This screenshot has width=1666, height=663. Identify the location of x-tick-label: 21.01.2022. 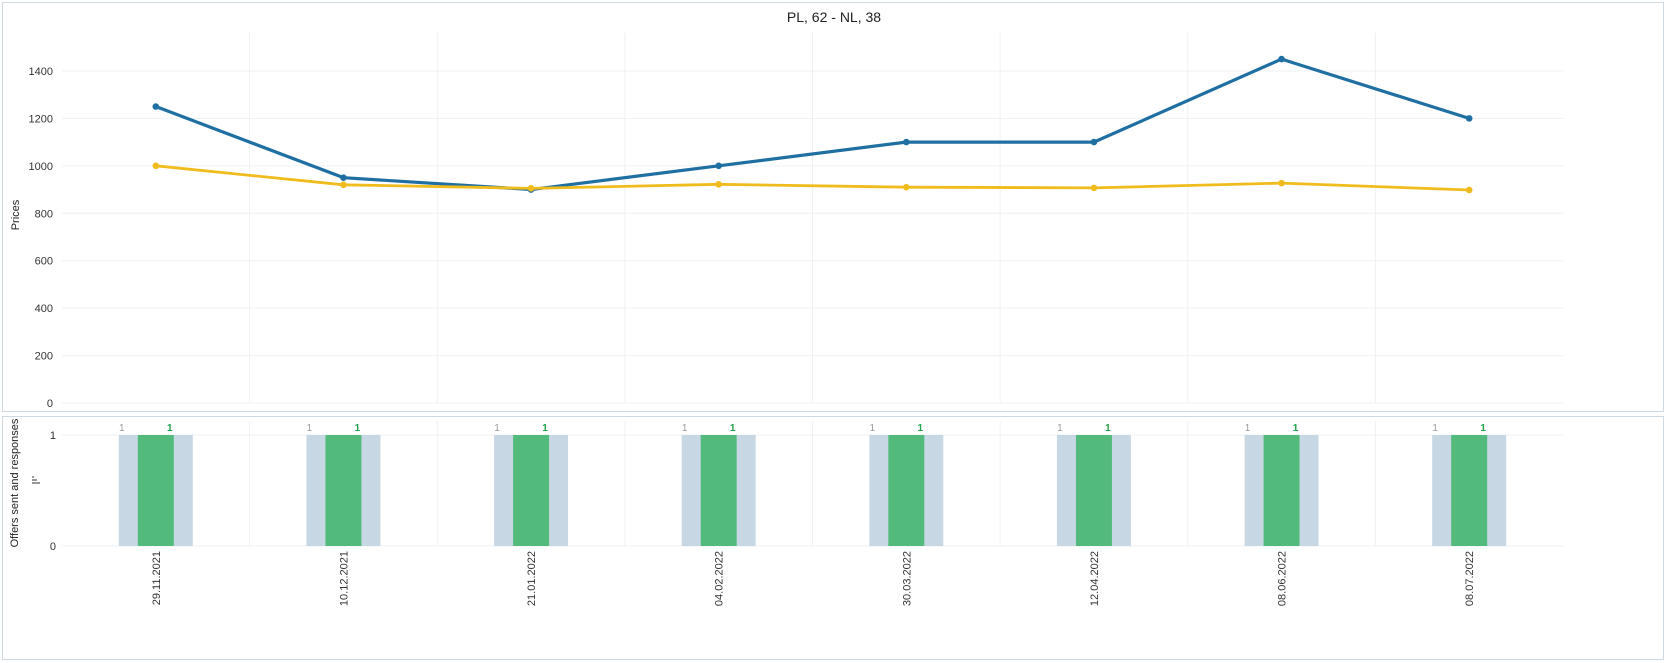
(532, 578).